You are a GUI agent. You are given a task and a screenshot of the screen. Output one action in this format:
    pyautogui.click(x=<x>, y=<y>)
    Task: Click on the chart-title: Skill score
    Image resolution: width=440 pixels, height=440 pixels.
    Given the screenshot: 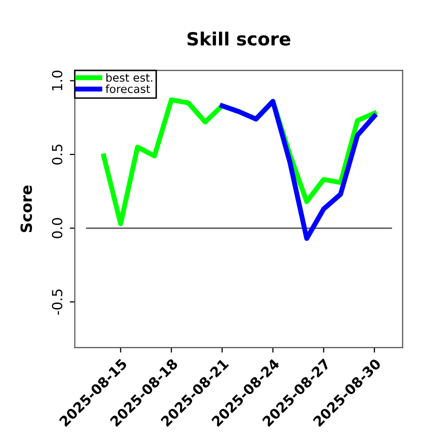 What is the action you would take?
    pyautogui.click(x=239, y=39)
    